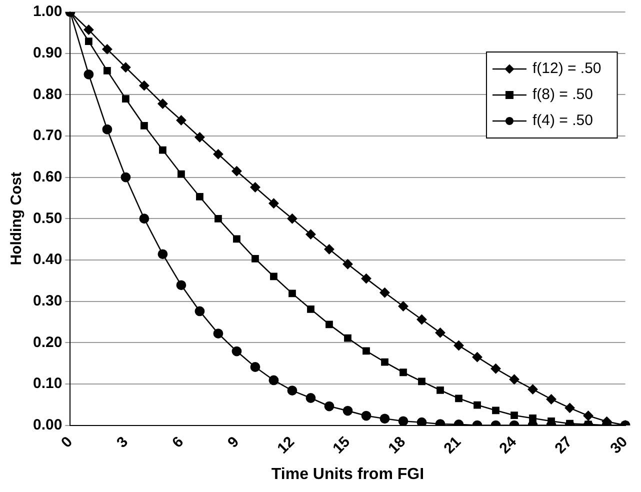  What do you see at coordinates (342, 445) in the screenshot?
I see `x-tick-label: 15` at bounding box center [342, 445].